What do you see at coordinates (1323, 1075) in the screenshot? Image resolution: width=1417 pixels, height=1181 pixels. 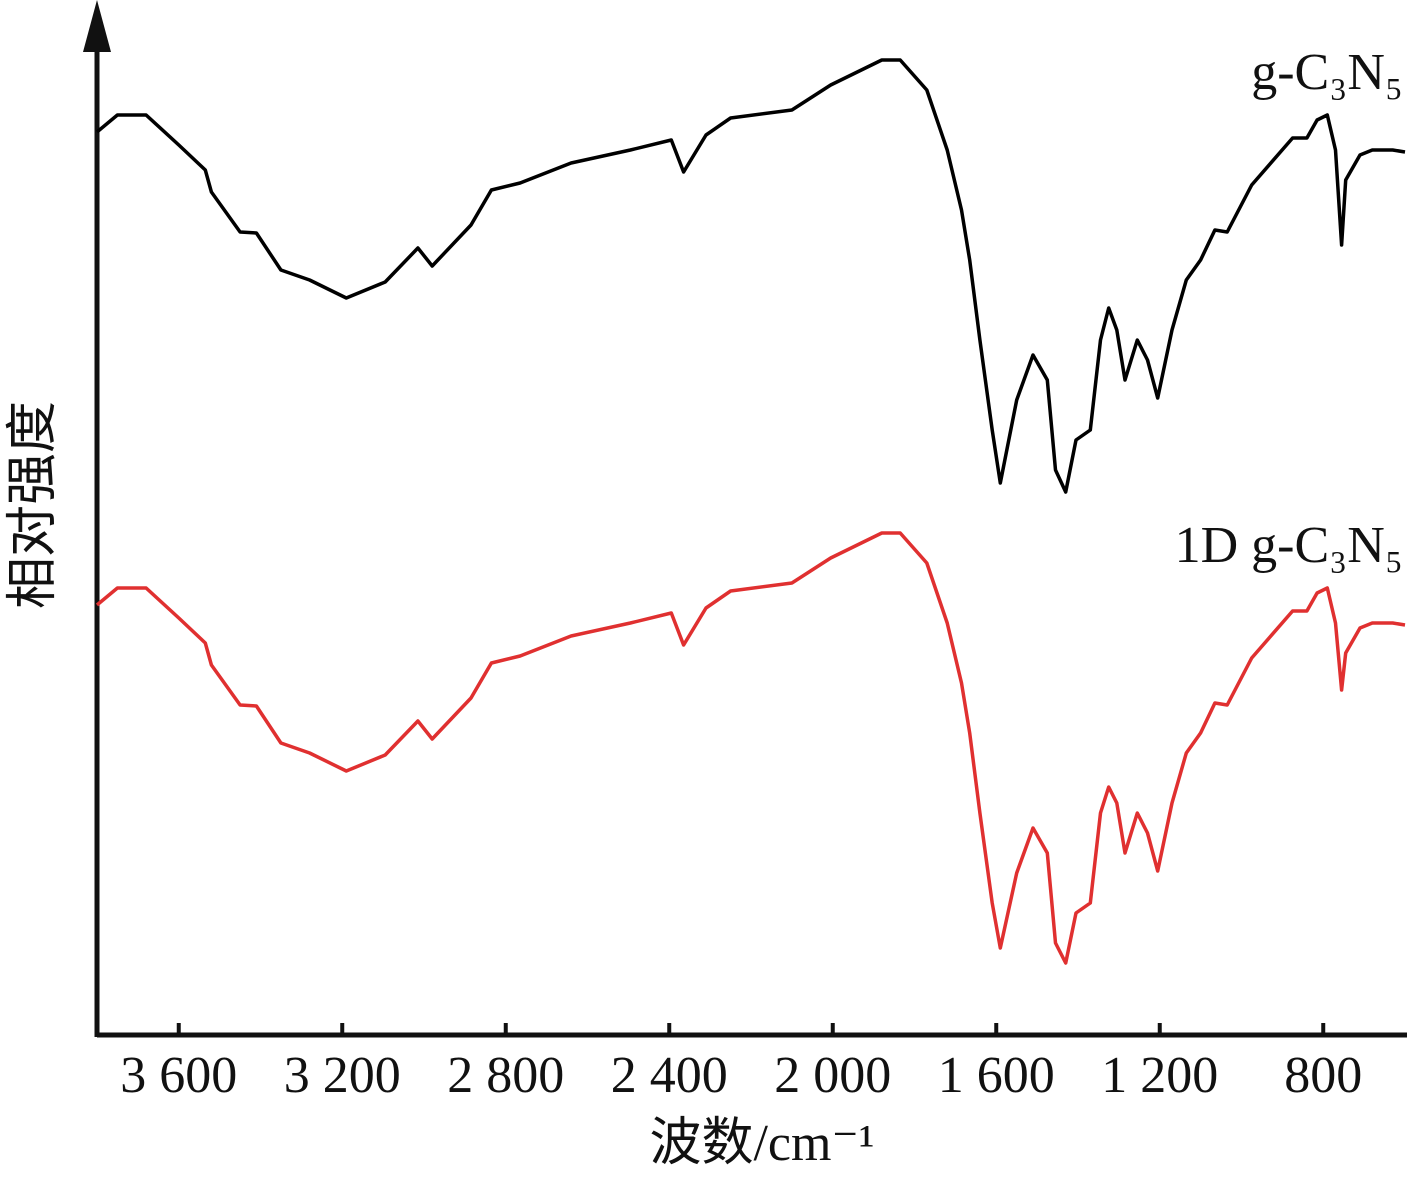 I see `x-tick-label: 800` at bounding box center [1323, 1075].